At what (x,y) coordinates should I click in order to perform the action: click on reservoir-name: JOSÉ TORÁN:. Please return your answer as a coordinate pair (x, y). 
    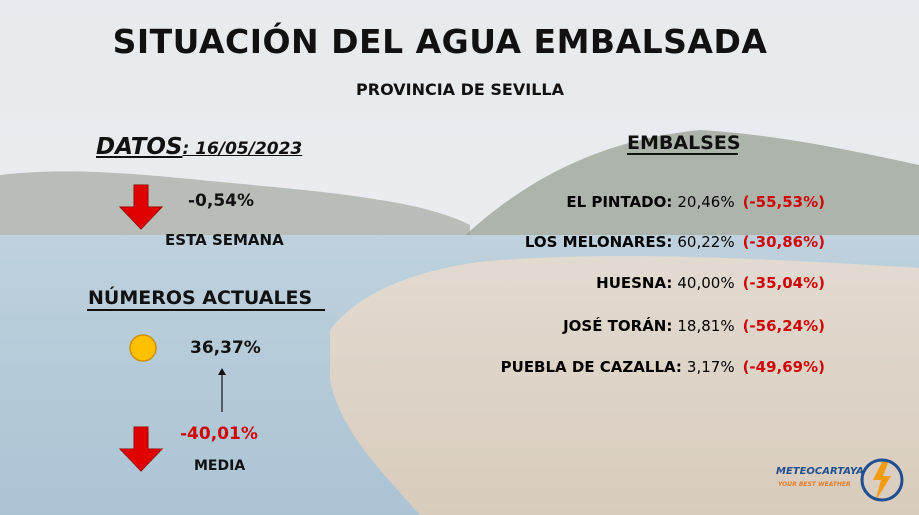
    Looking at the image, I should click on (618, 326).